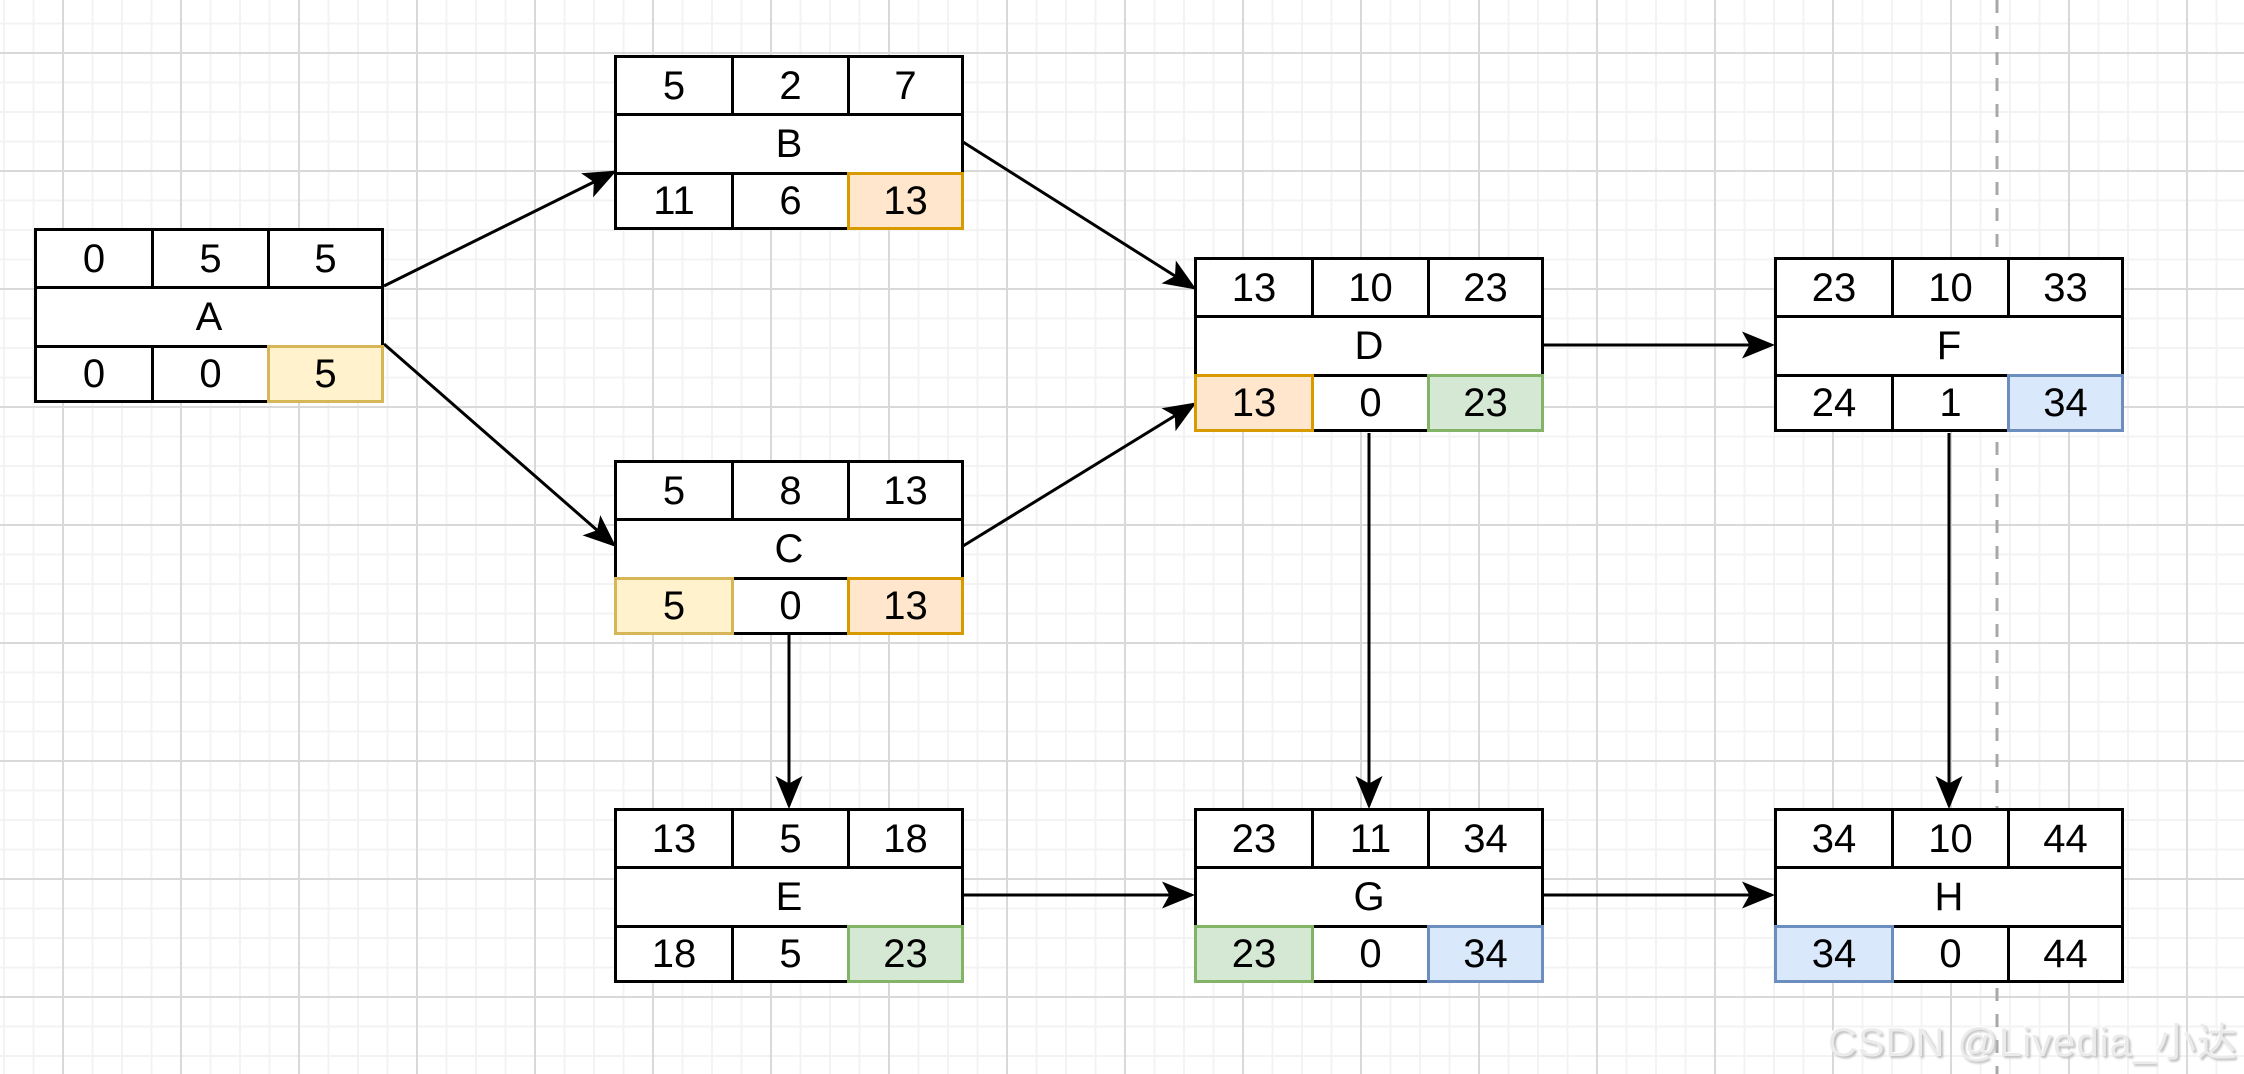  I want to click on node-H-top-cell-1: 10, so click(1950, 838).